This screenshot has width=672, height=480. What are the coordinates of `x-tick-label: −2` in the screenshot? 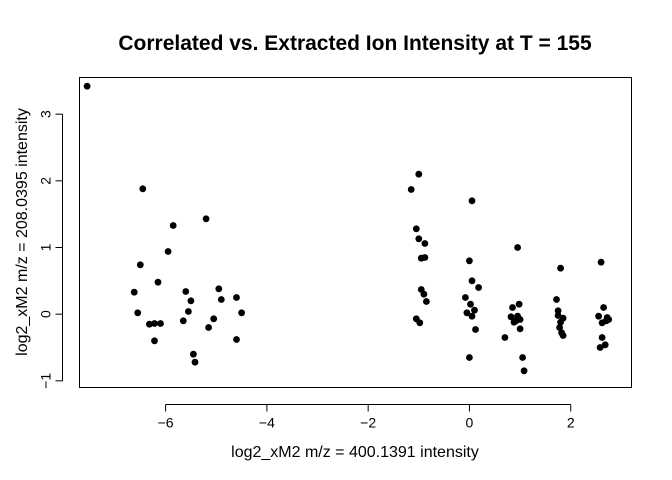 It's located at (368, 423).